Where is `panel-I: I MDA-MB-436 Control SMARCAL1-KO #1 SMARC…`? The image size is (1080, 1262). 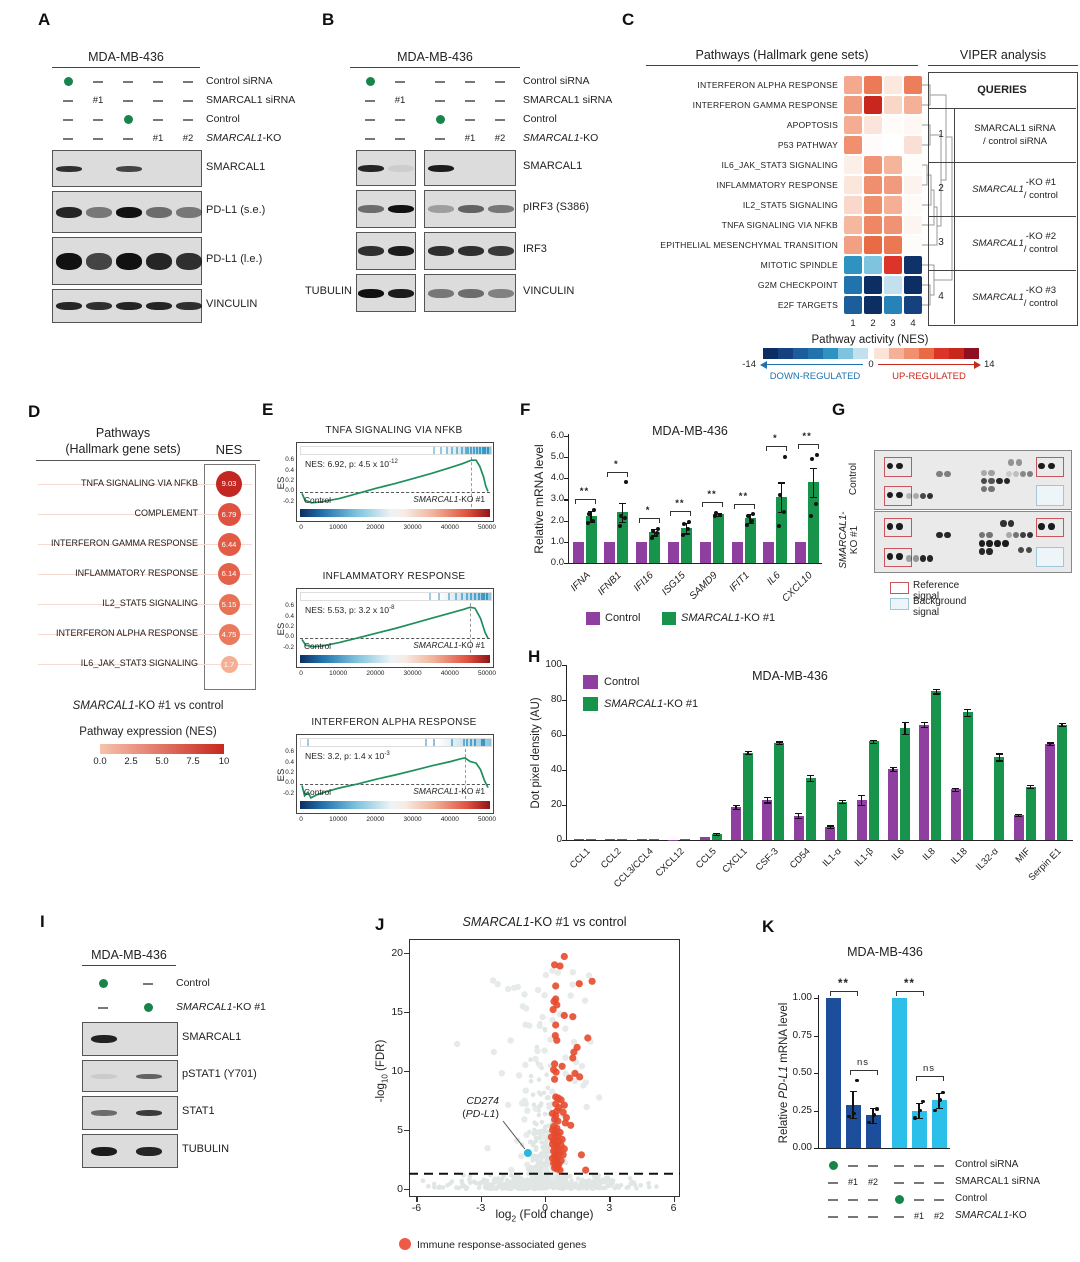 panel-I: I MDA-MB-436 Control SMARCAL1-KO #1 SMARC… is located at coordinates (185, 1055).